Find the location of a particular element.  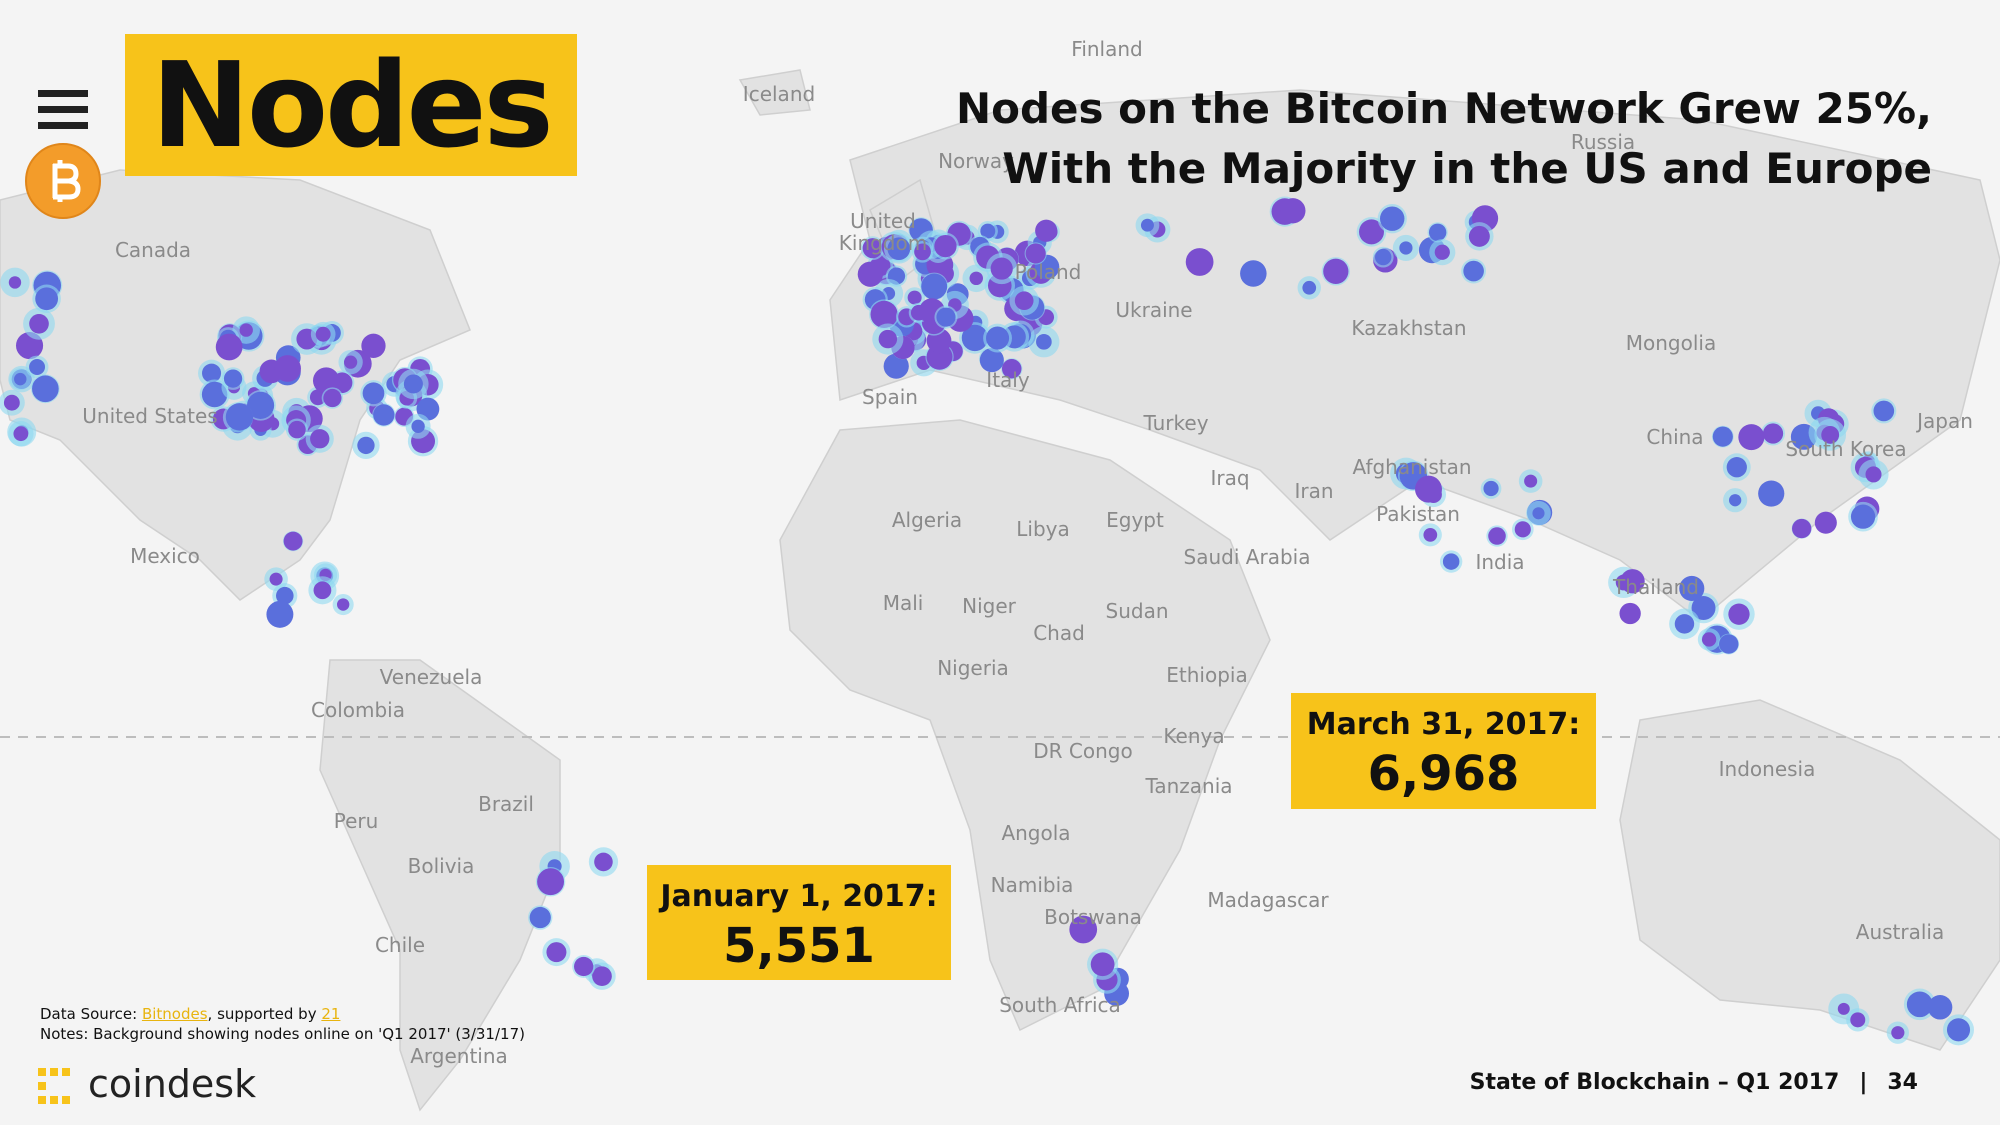

country-label: DR Congo is located at coordinates (1083, 751).